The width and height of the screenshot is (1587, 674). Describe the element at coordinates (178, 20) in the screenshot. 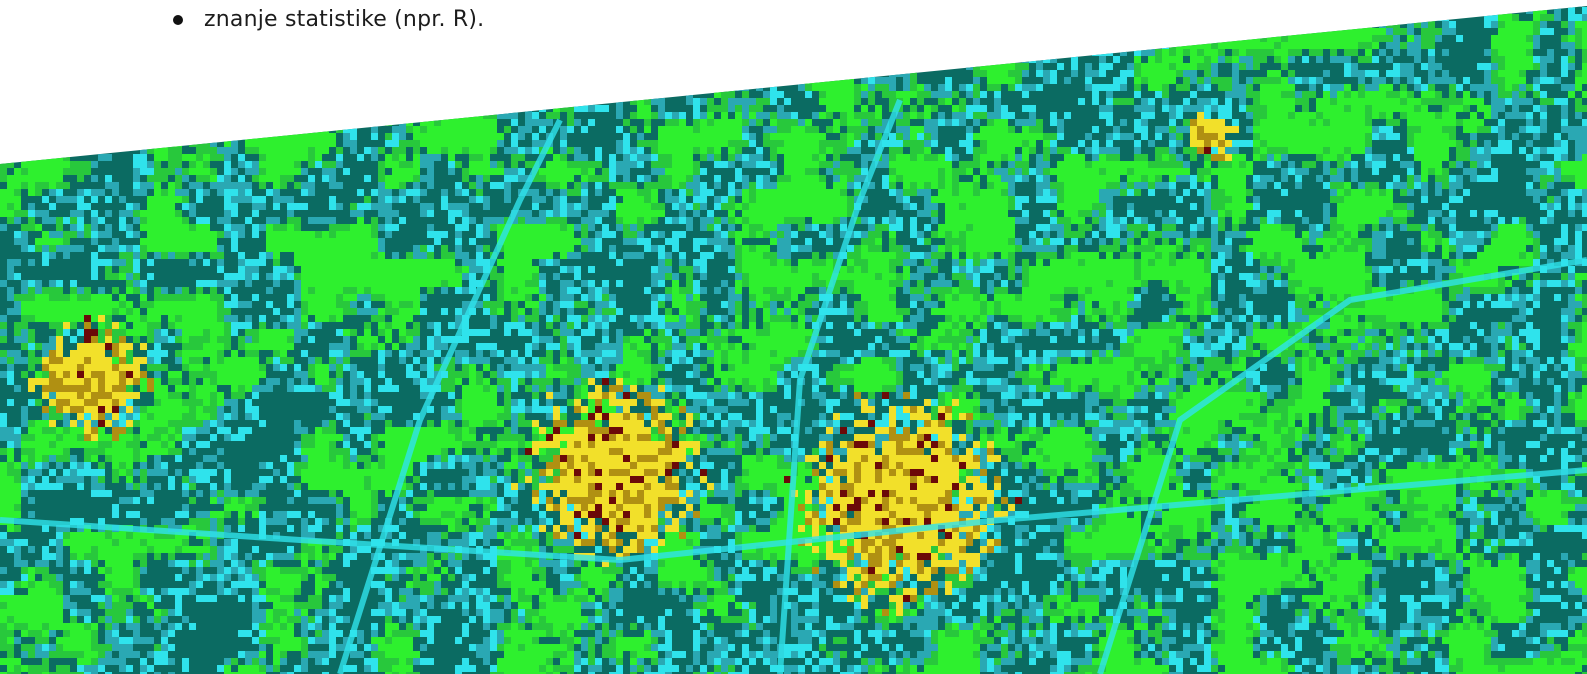

I see `bullet-icon` at that location.